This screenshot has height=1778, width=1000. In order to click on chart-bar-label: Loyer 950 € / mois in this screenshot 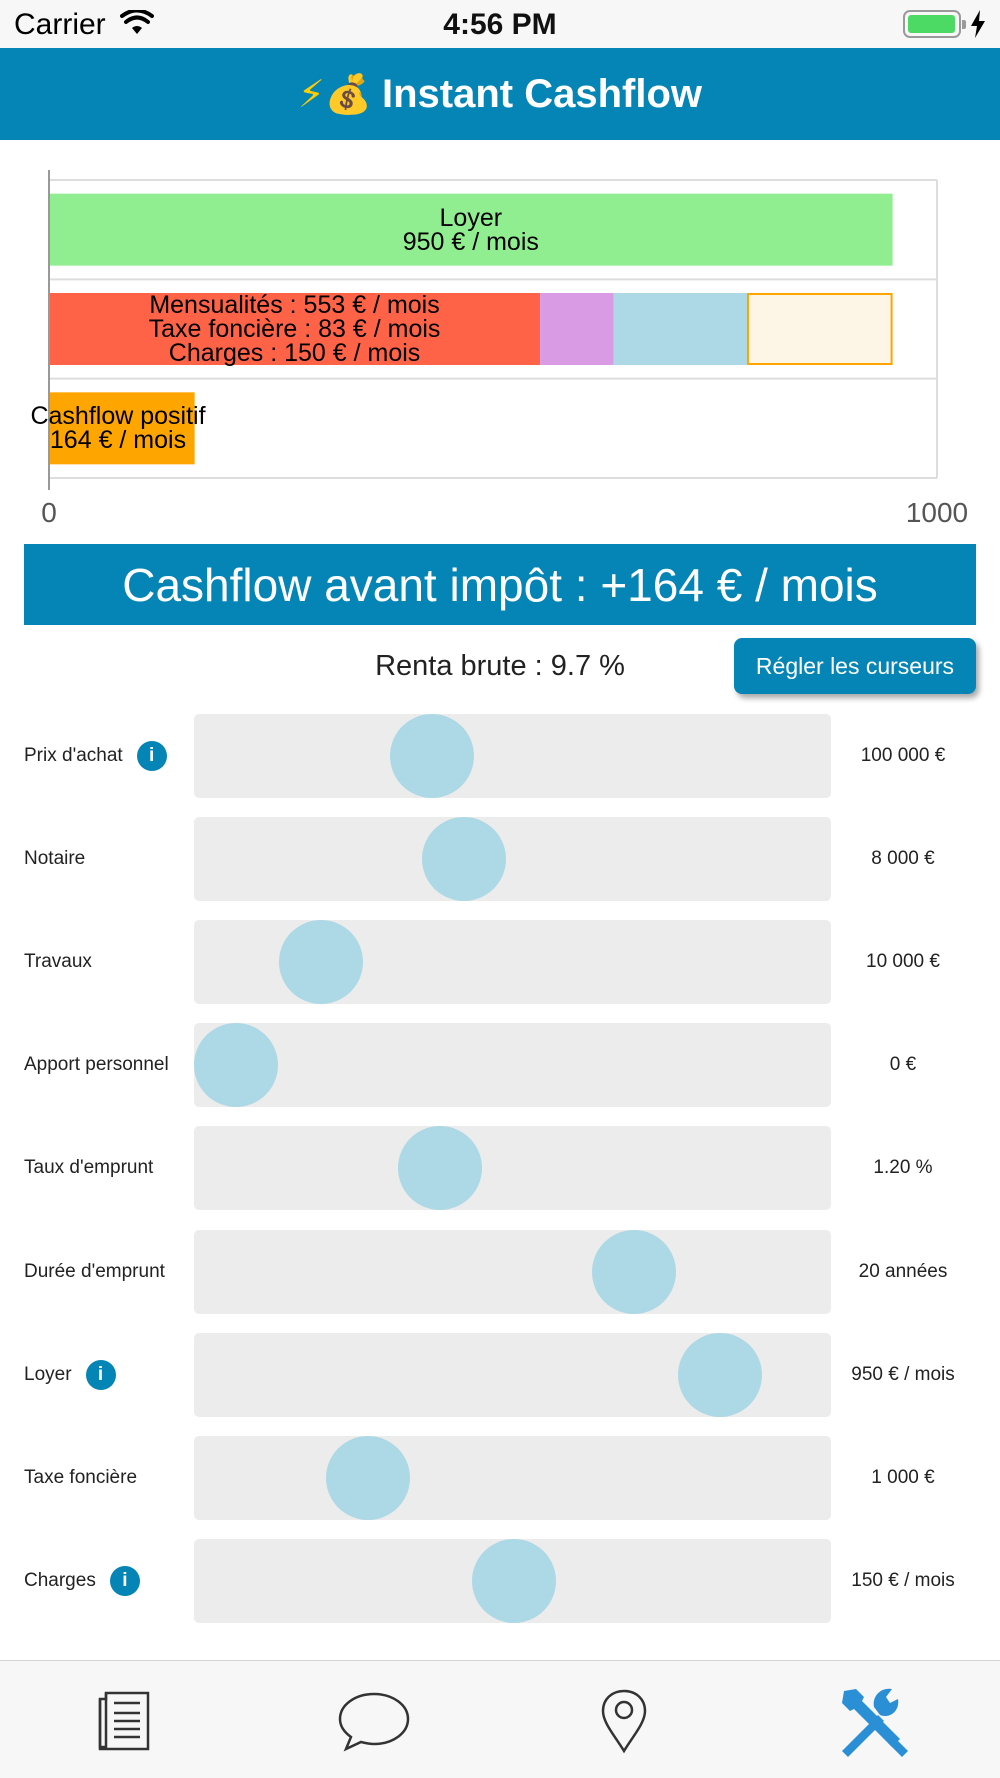, I will do `click(471, 229)`.